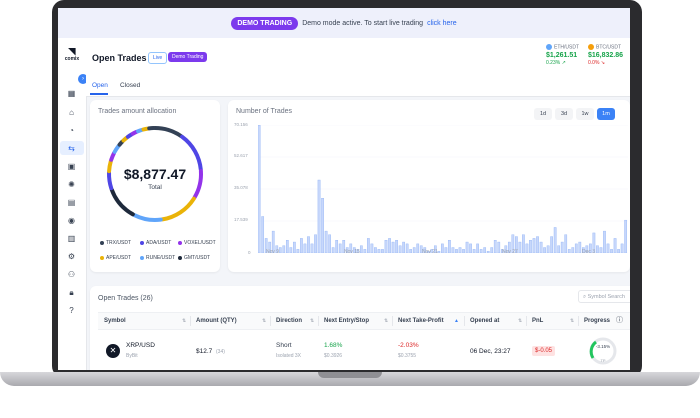 The height and width of the screenshot is (418, 700). Describe the element at coordinates (71, 166) in the screenshot. I see `terminal-icon: ▣` at that location.